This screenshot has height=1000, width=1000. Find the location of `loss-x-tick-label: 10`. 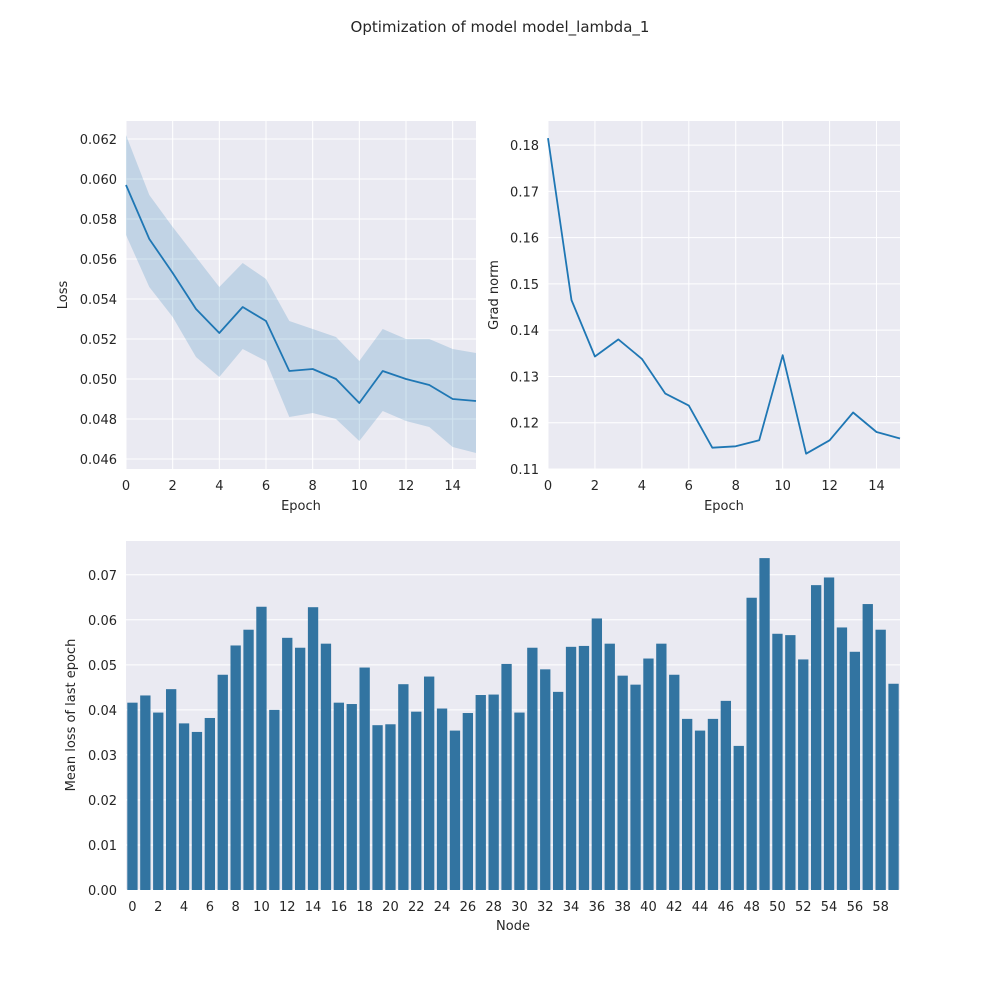

loss-x-tick-label: 10 is located at coordinates (359, 486).